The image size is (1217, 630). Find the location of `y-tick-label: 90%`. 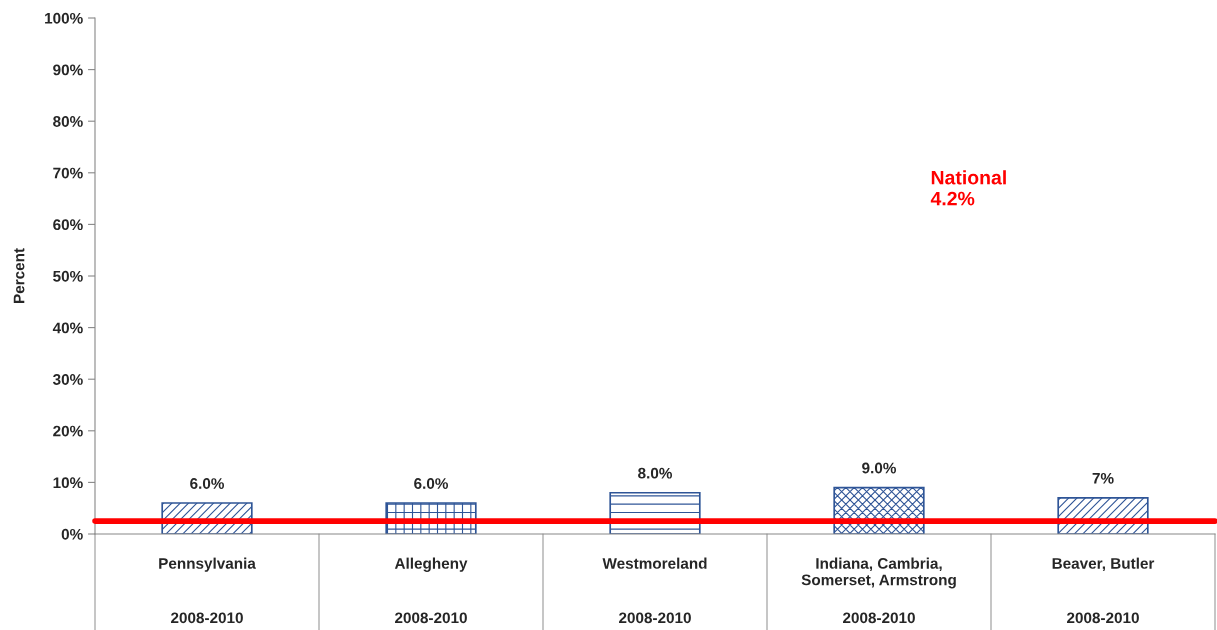

y-tick-label: 90% is located at coordinates (68, 70).